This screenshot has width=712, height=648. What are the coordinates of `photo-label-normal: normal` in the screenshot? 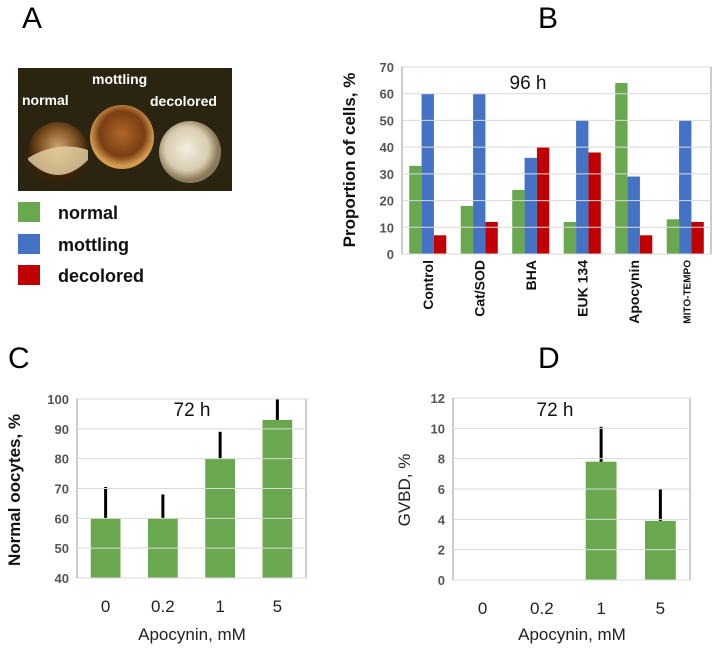 It's located at (45, 100).